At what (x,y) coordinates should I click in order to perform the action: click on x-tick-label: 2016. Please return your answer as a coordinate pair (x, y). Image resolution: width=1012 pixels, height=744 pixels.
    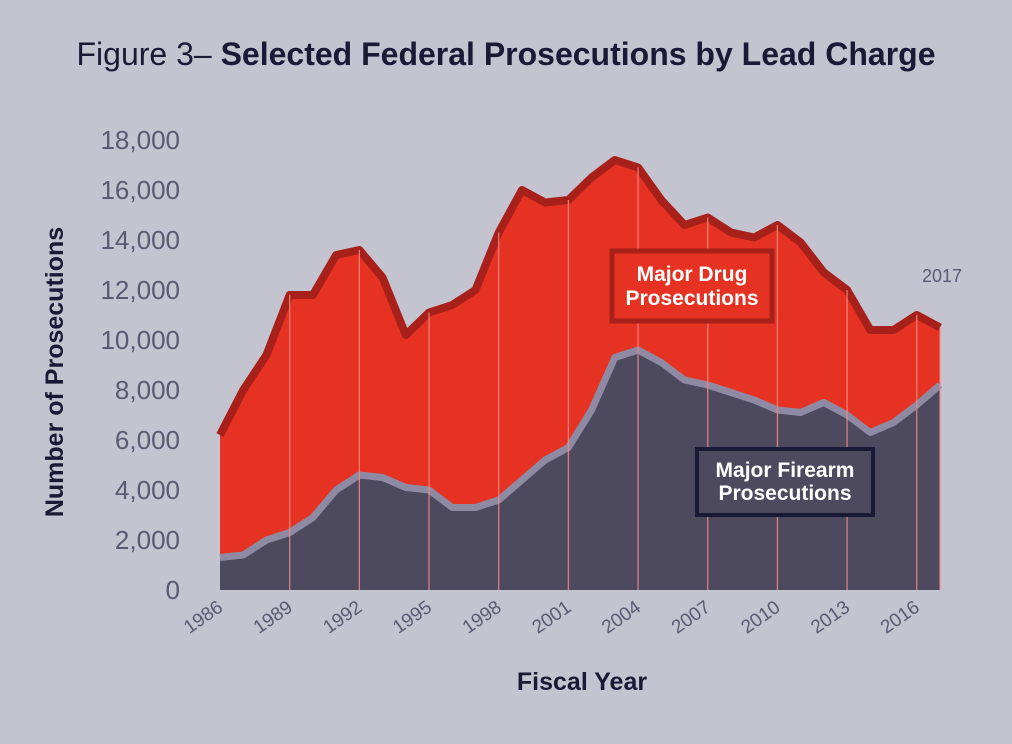
    Looking at the image, I should click on (900, 617).